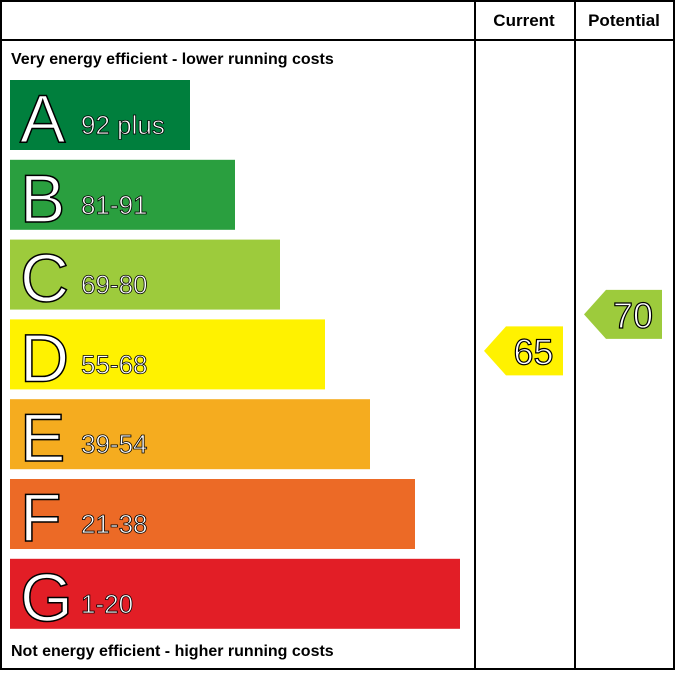 This screenshot has height=676, width=675. What do you see at coordinates (42, 199) in the screenshot?
I see `band-letter: B` at bounding box center [42, 199].